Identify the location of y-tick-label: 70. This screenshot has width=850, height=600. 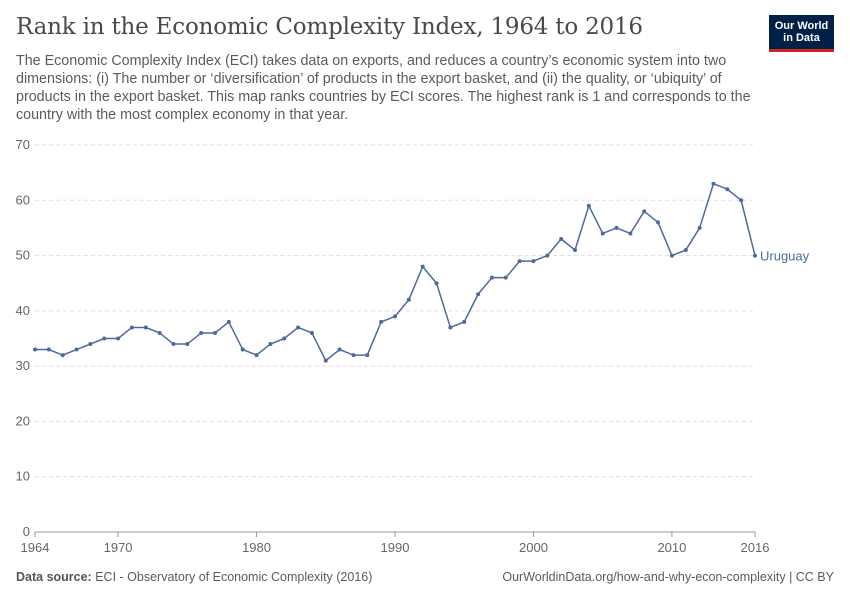
(23, 144).